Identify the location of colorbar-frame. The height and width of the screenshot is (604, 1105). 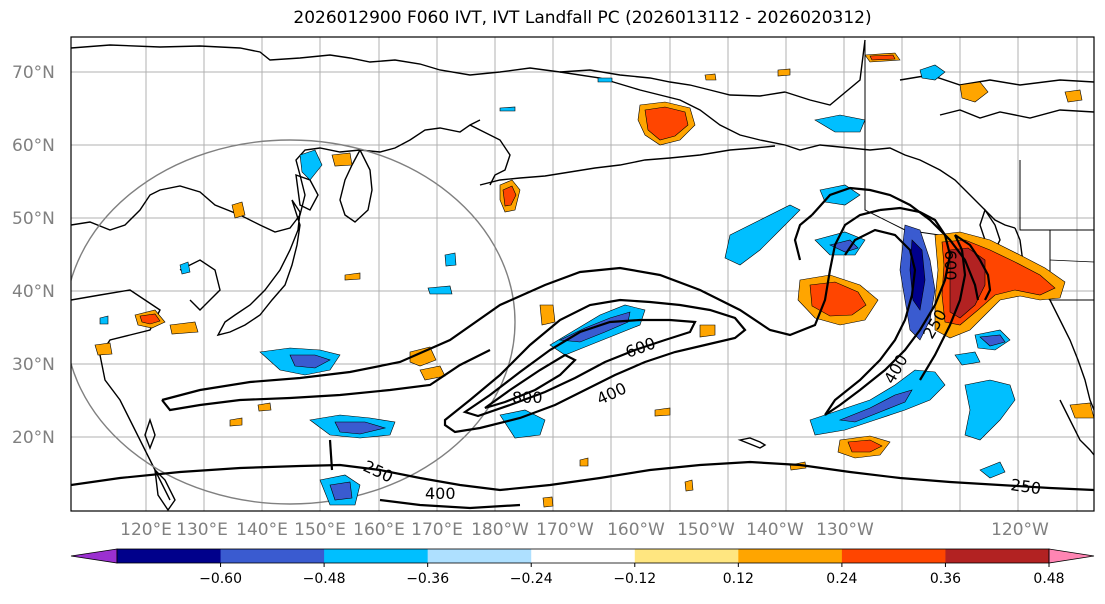
(583, 556).